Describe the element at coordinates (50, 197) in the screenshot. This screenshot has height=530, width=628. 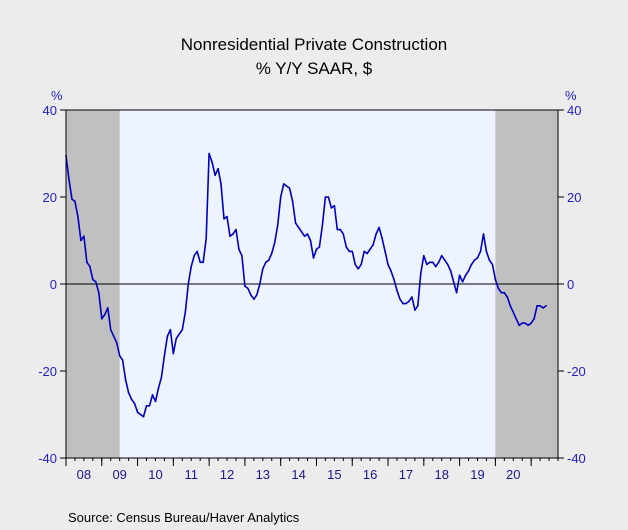
I see `y-tick-label-left: 20` at that location.